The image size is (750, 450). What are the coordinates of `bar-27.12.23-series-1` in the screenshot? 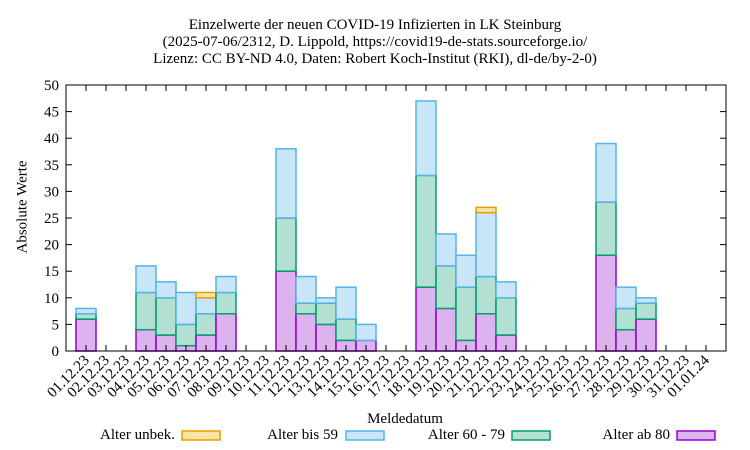 It's located at (606, 228).